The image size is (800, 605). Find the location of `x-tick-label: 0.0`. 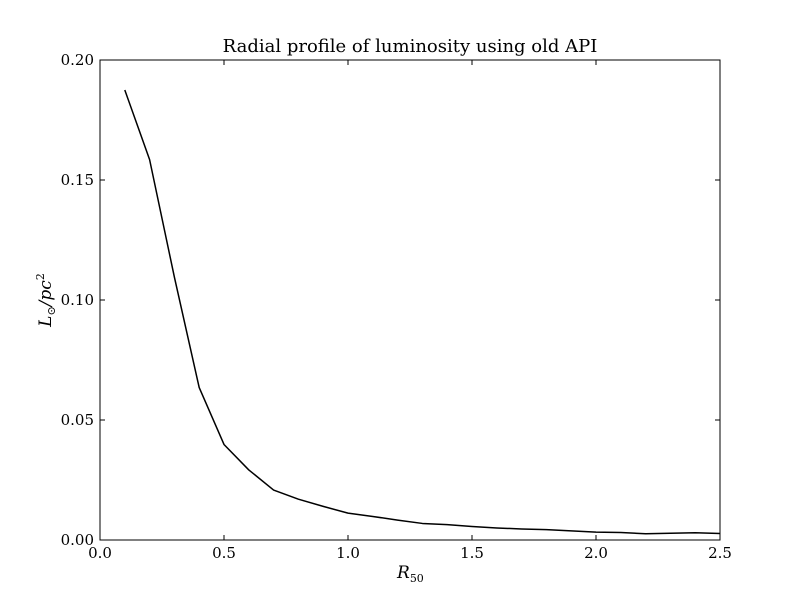

x-tick-label: 0.0 is located at coordinates (100, 553).